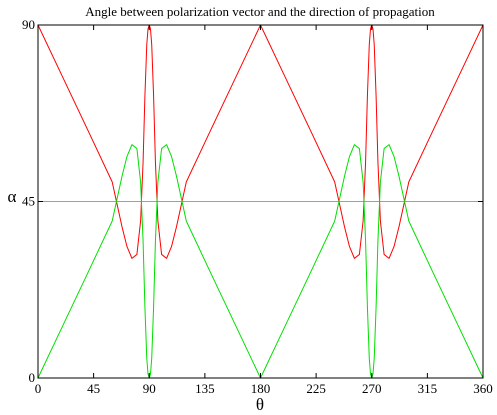 This screenshot has height=415, width=497. I want to click on x-tick-label-180: 180, so click(261, 388).